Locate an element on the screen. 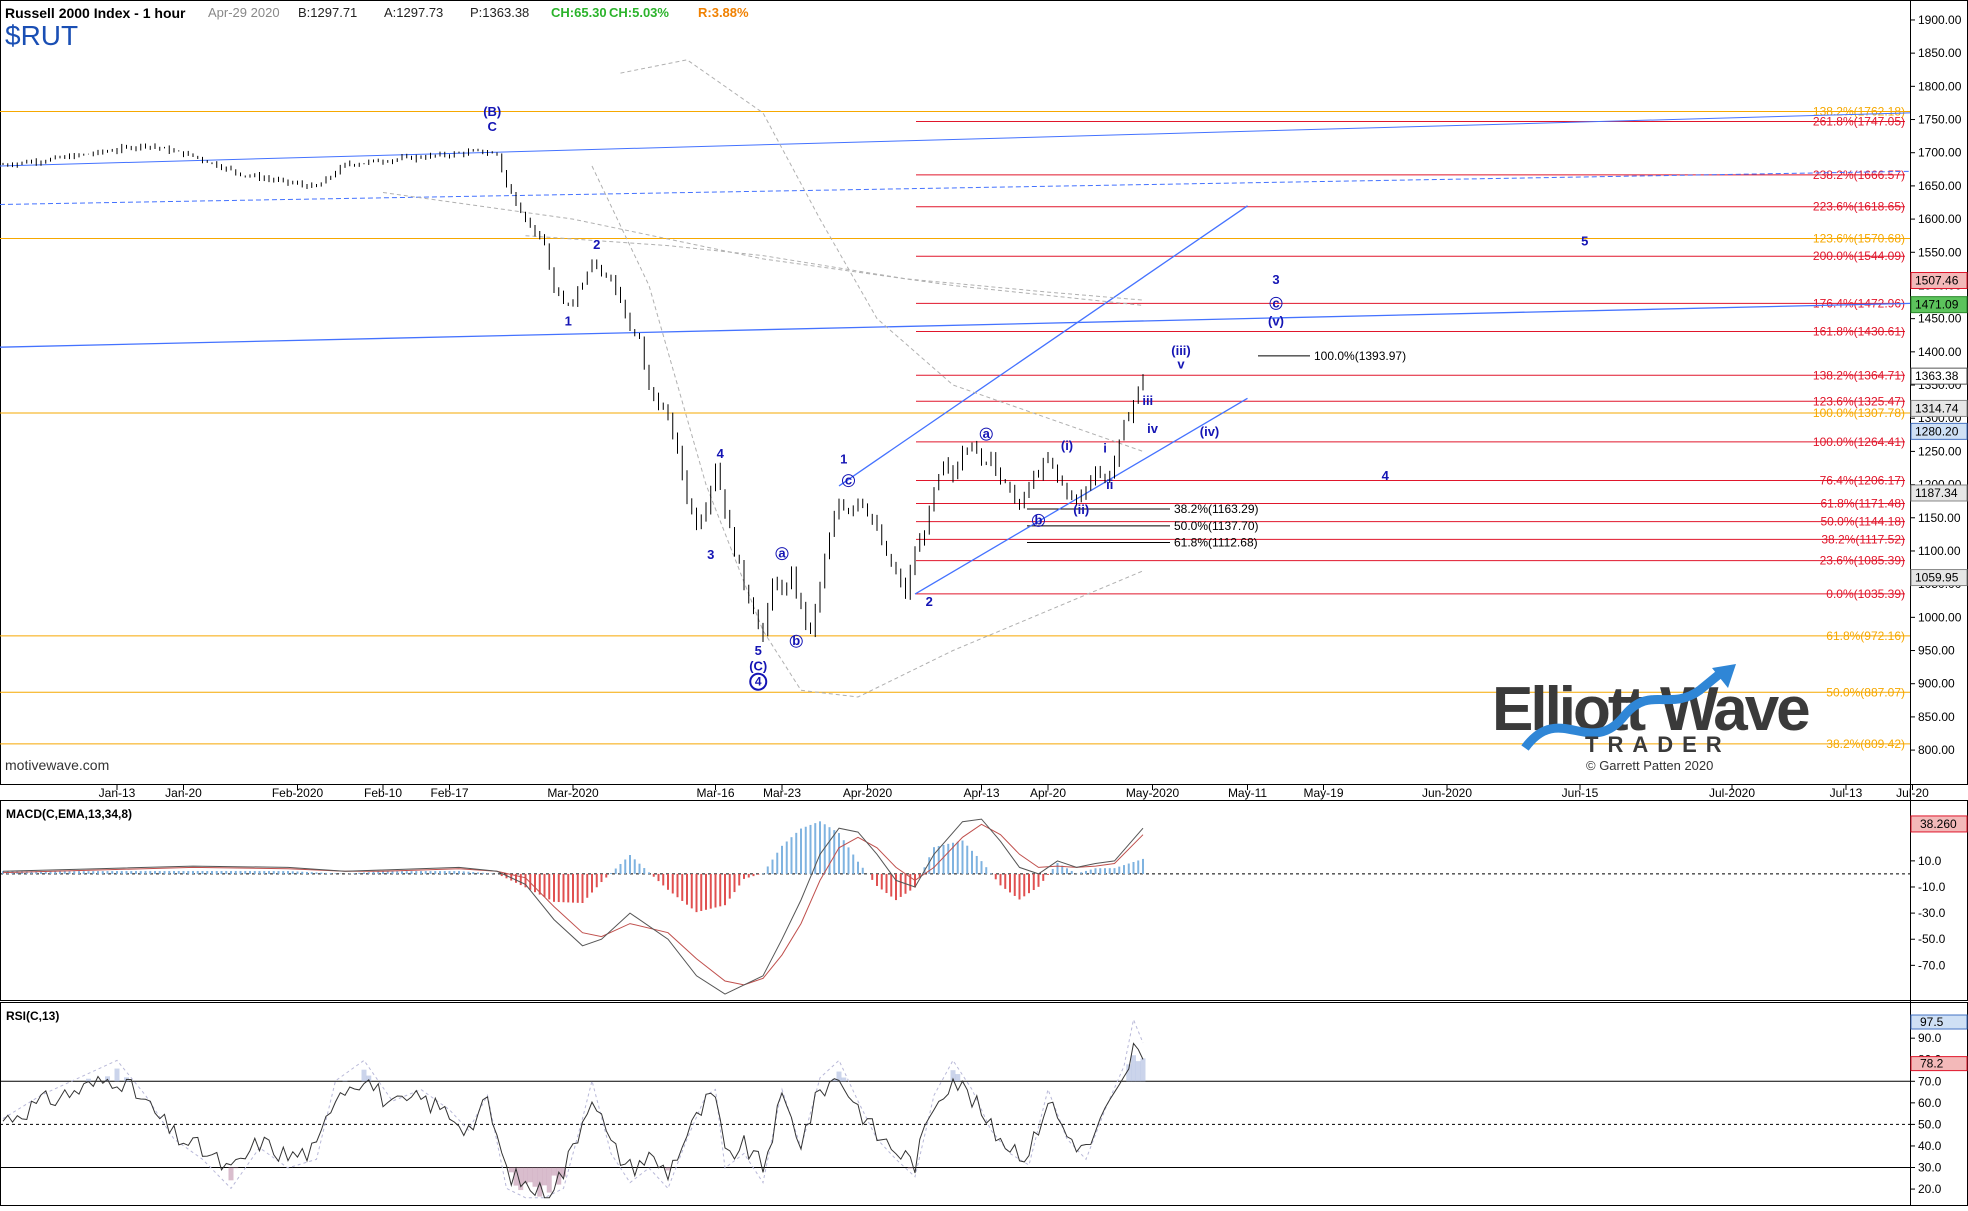 The image size is (1968, 1211). x-axis-label: May-19 is located at coordinates (1323, 793).